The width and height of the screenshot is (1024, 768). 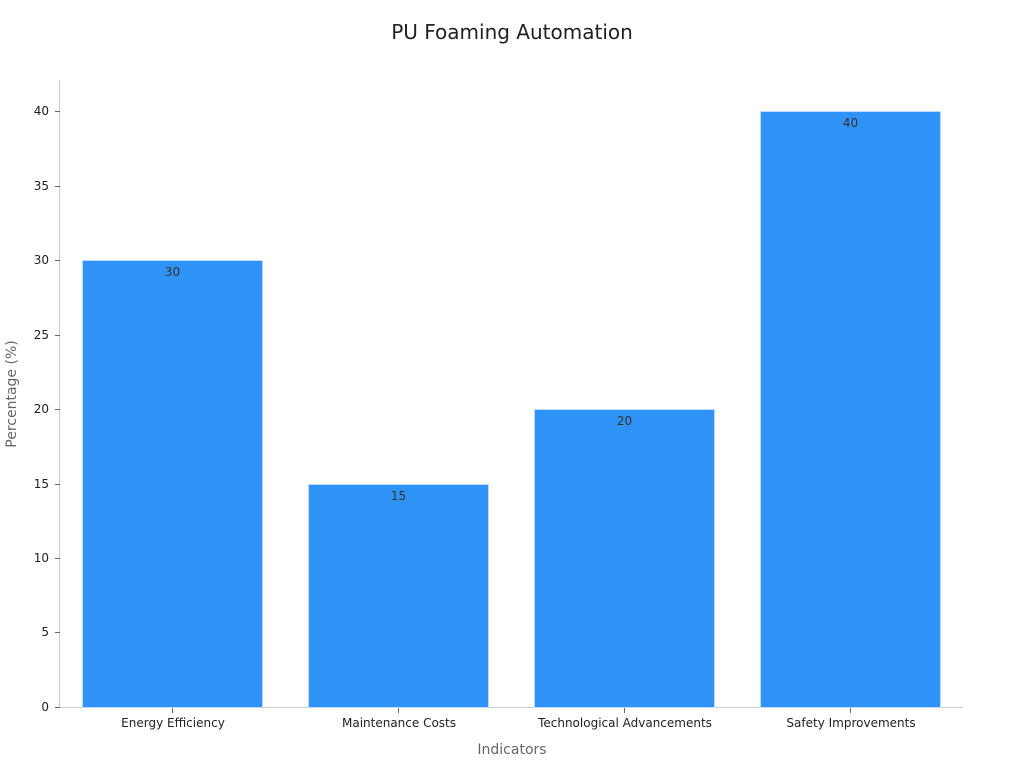 What do you see at coordinates (850, 123) in the screenshot?
I see `bar-value-label: 40` at bounding box center [850, 123].